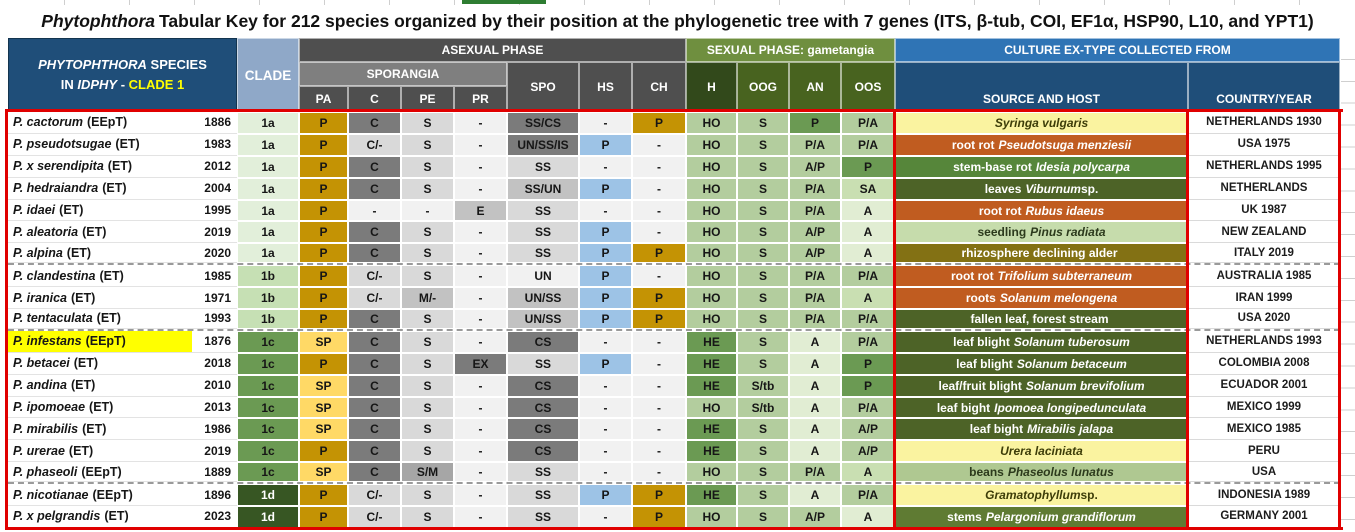 The image size is (1355, 532). What do you see at coordinates (659, 298) in the screenshot?
I see `cell-ch: P` at bounding box center [659, 298].